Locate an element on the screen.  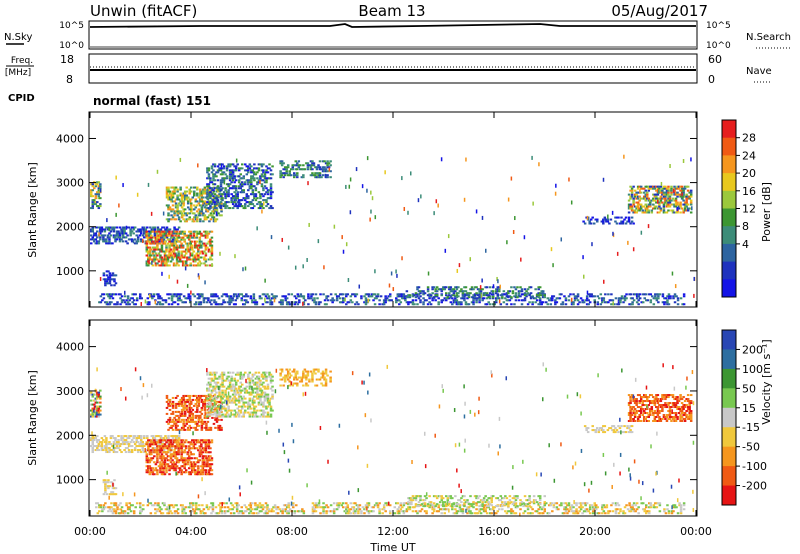
power-ytick-label: 4000 is located at coordinates (70, 138).